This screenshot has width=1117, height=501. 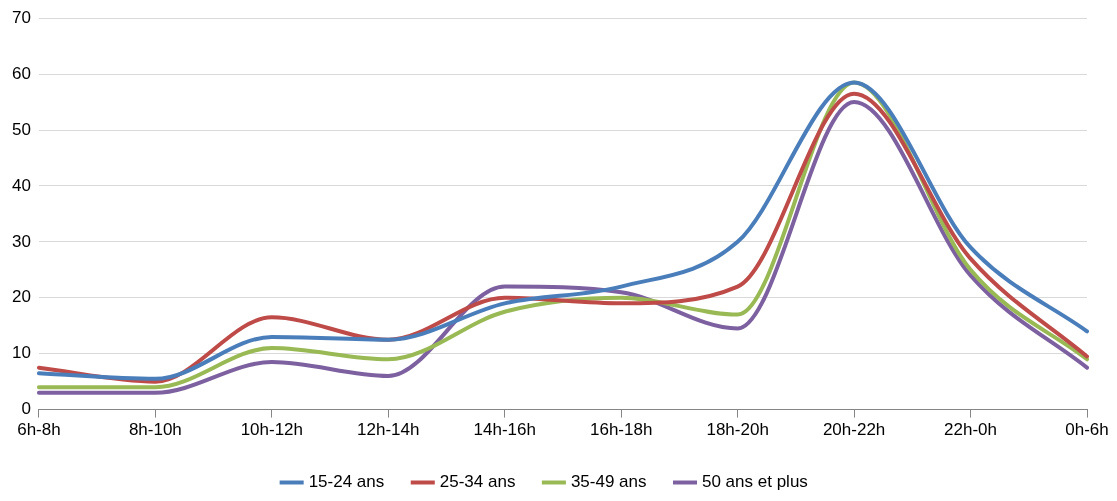 What do you see at coordinates (737, 430) in the screenshot?
I see `x-tick-label: 18h-20h` at bounding box center [737, 430].